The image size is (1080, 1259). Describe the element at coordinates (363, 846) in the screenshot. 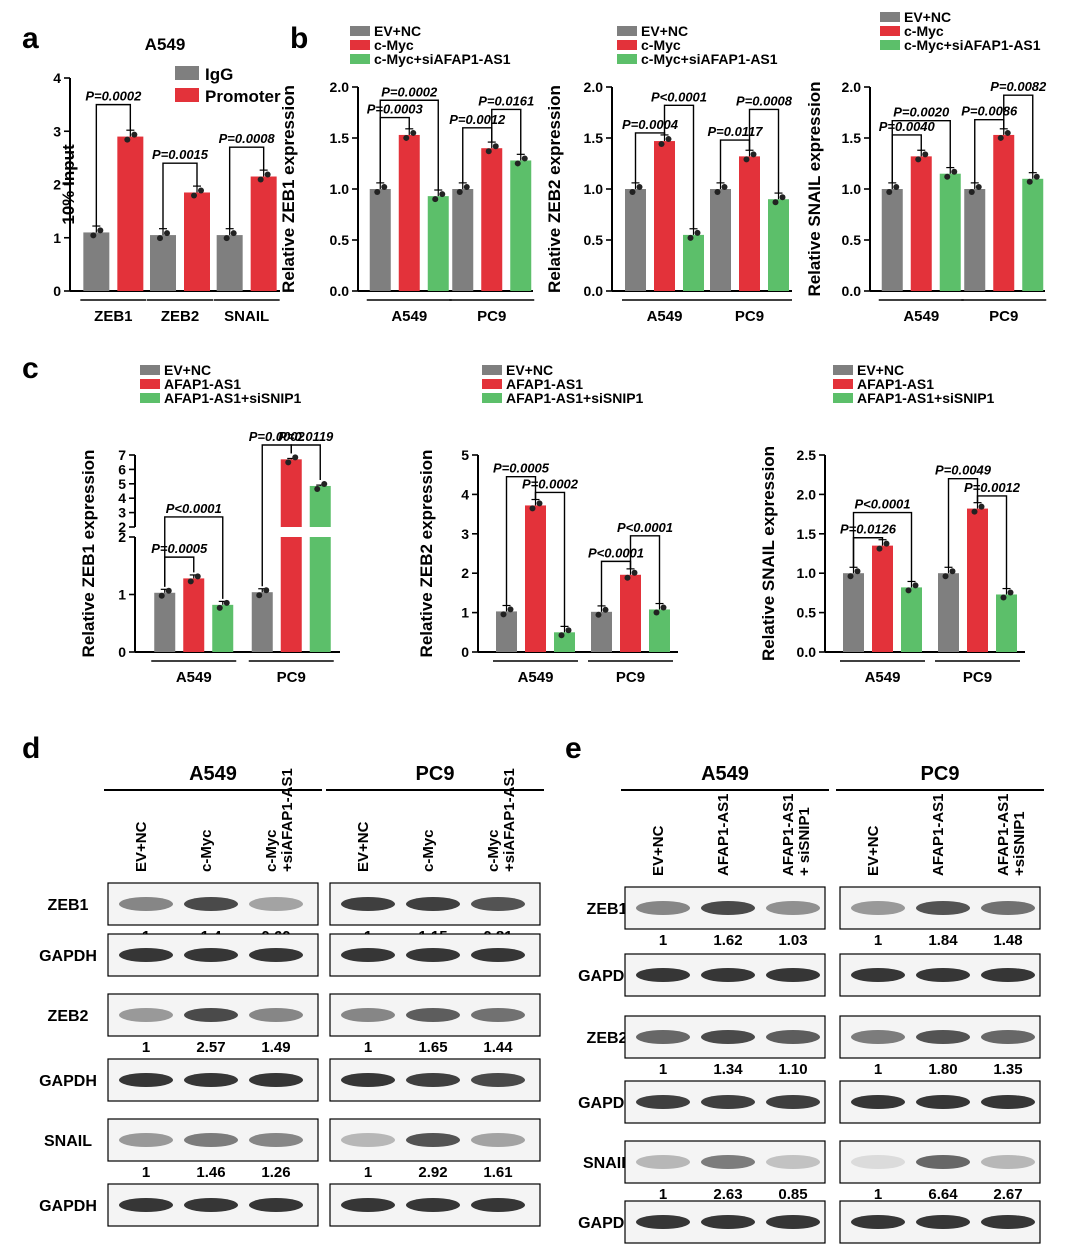

I see `lane-label: EV+NC` at that location.